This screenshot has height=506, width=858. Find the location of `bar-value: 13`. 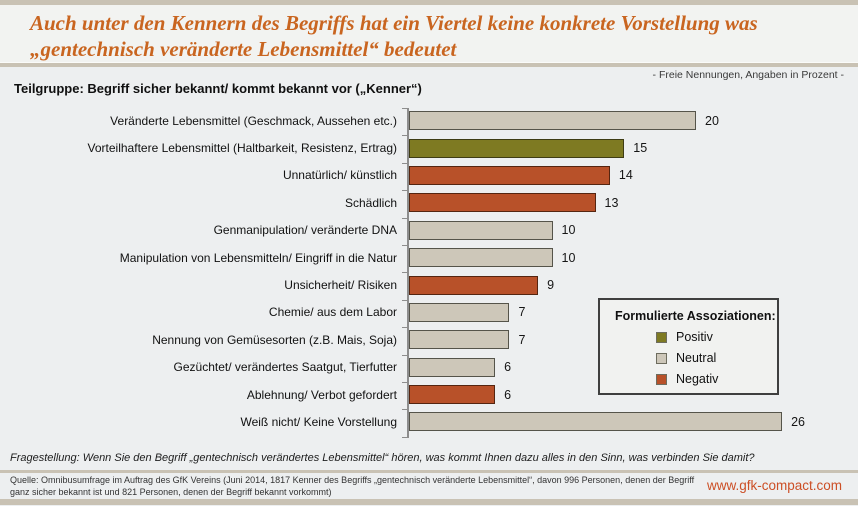

bar-value: 13 is located at coordinates (611, 202).